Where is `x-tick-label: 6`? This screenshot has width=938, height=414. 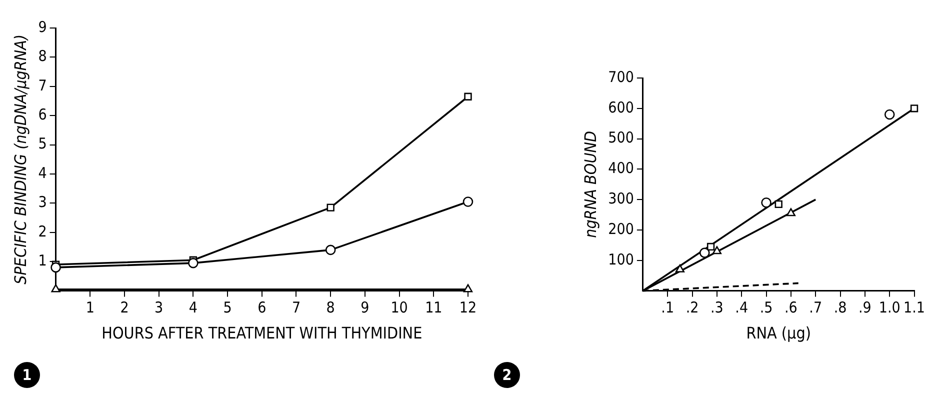 x-tick-label: 6 is located at coordinates (262, 307).